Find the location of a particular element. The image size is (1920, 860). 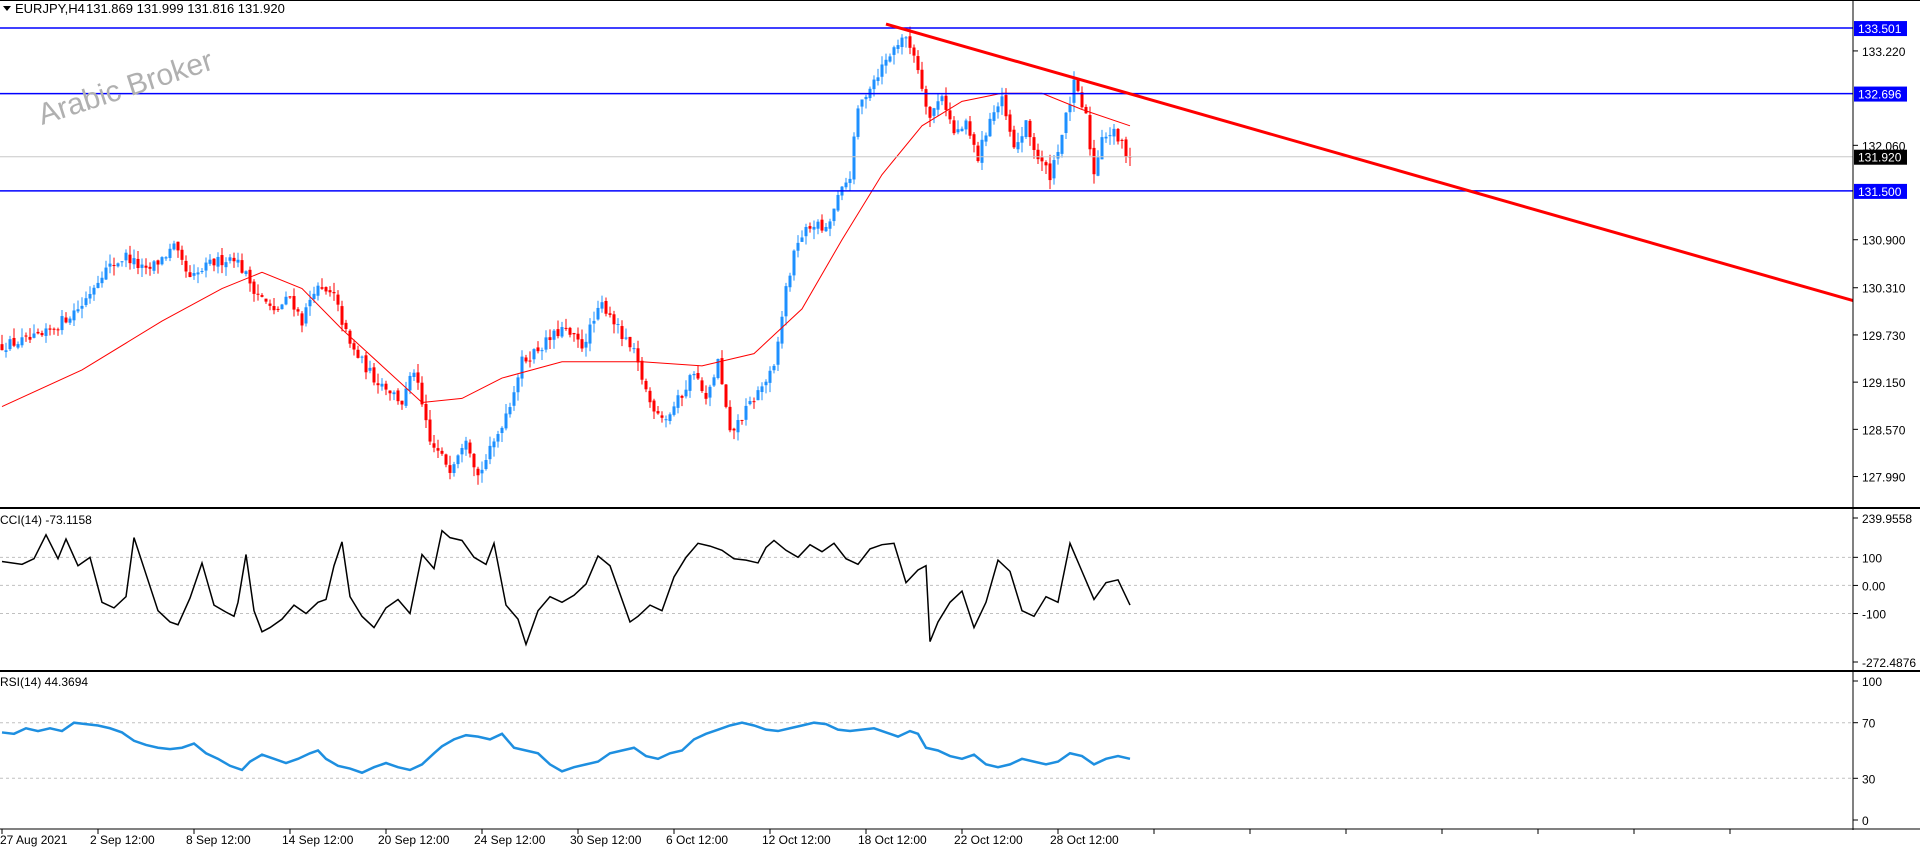

time-tick-label: 24 Sep 12:00 is located at coordinates (510, 840).